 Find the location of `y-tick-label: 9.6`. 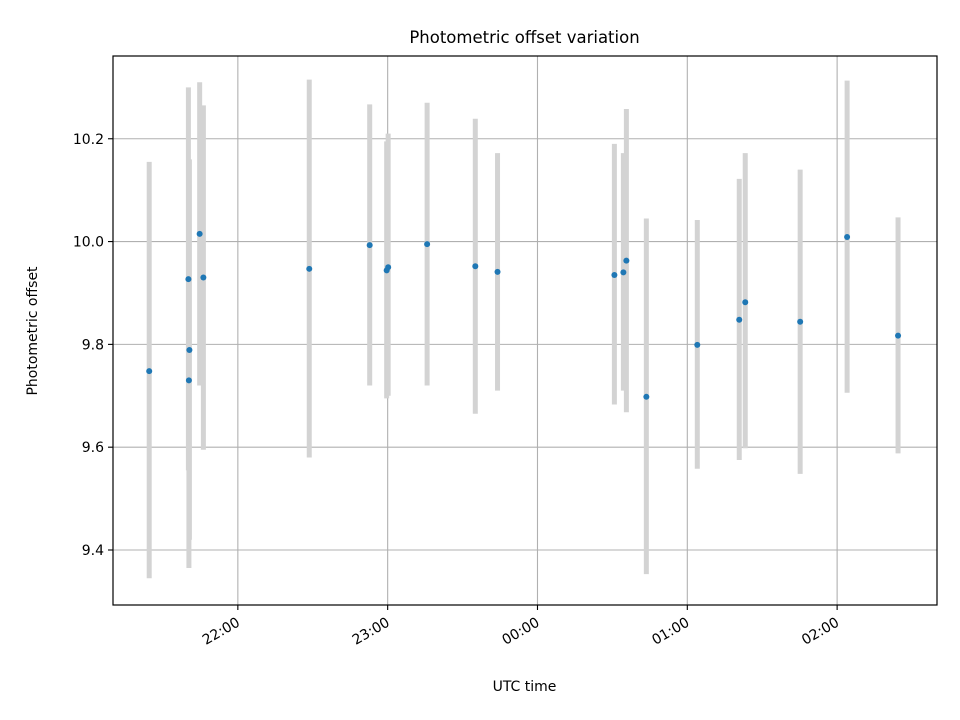

y-tick-label: 9.6 is located at coordinates (93, 448).